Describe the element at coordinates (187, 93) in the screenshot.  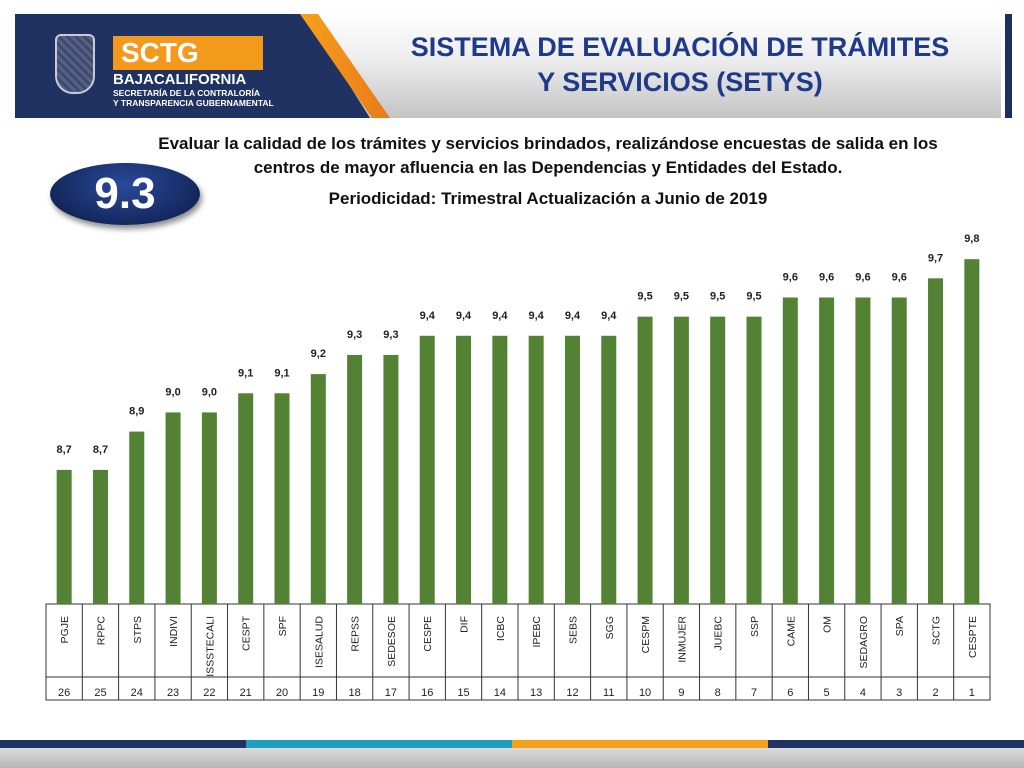
I see `brand-subtitle-line1: SECRETARÍA DE LA CONTRALORÍA` at that location.